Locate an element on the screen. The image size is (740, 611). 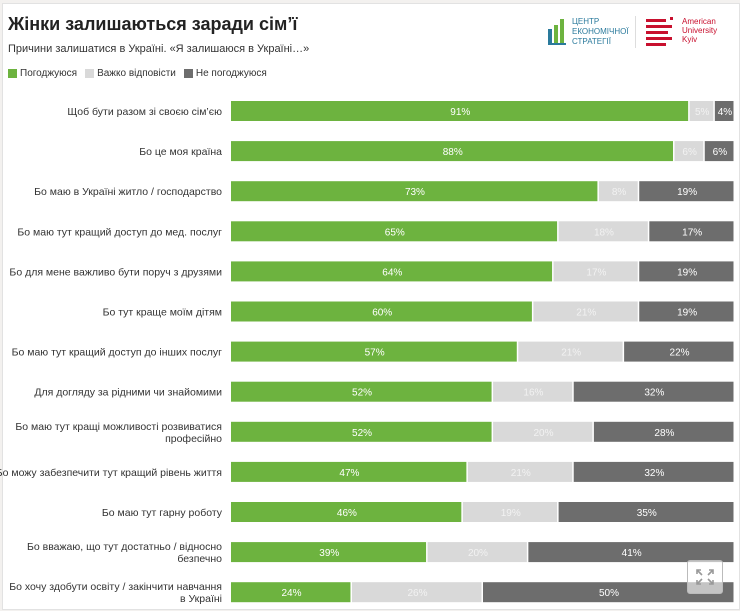
expand-button is located at coordinates (705, 577).